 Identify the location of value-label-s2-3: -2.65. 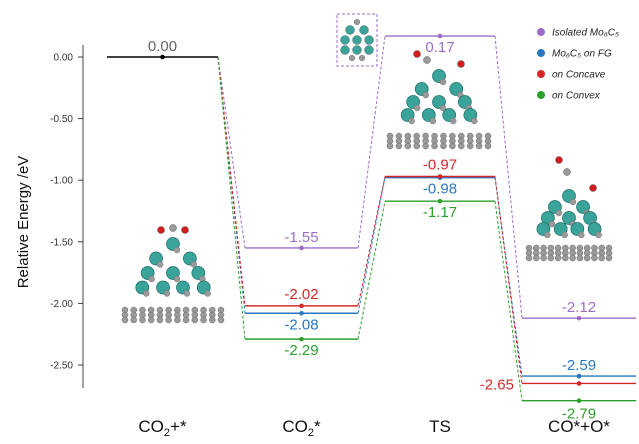
(497, 384).